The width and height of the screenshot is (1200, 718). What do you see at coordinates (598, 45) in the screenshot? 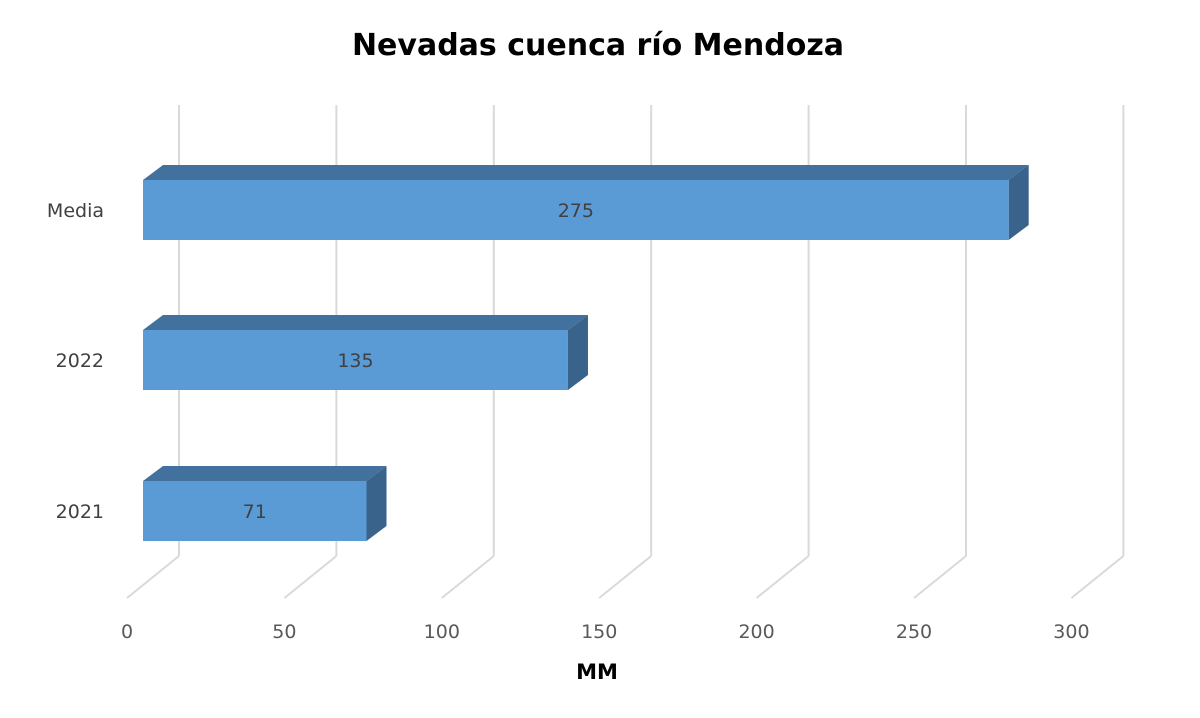
I see `chart-title: Nevadas cuenca río Mendoza` at bounding box center [598, 45].